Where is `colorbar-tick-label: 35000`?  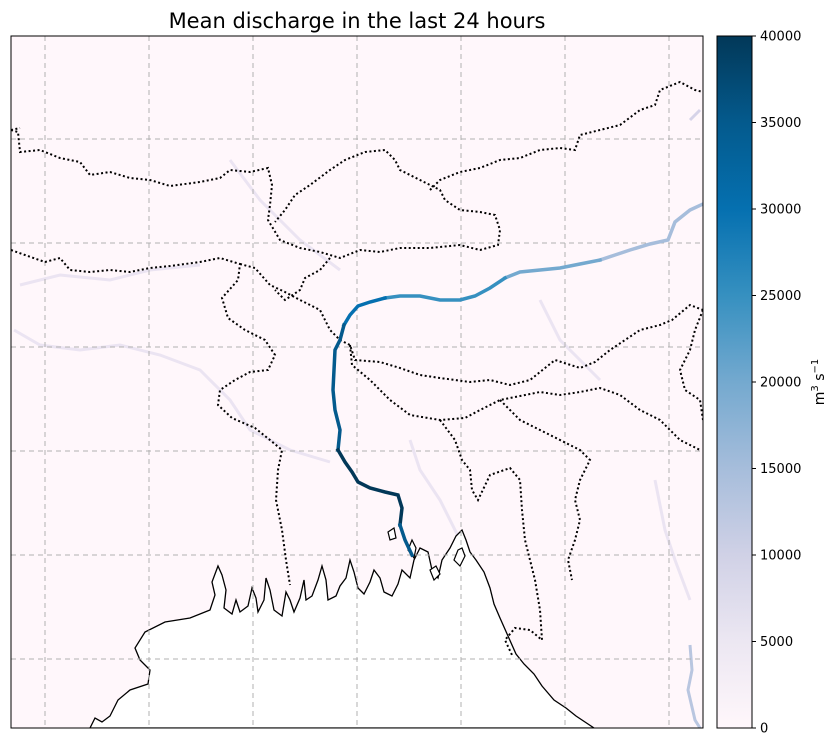 colorbar-tick-label: 35000 is located at coordinates (780, 123).